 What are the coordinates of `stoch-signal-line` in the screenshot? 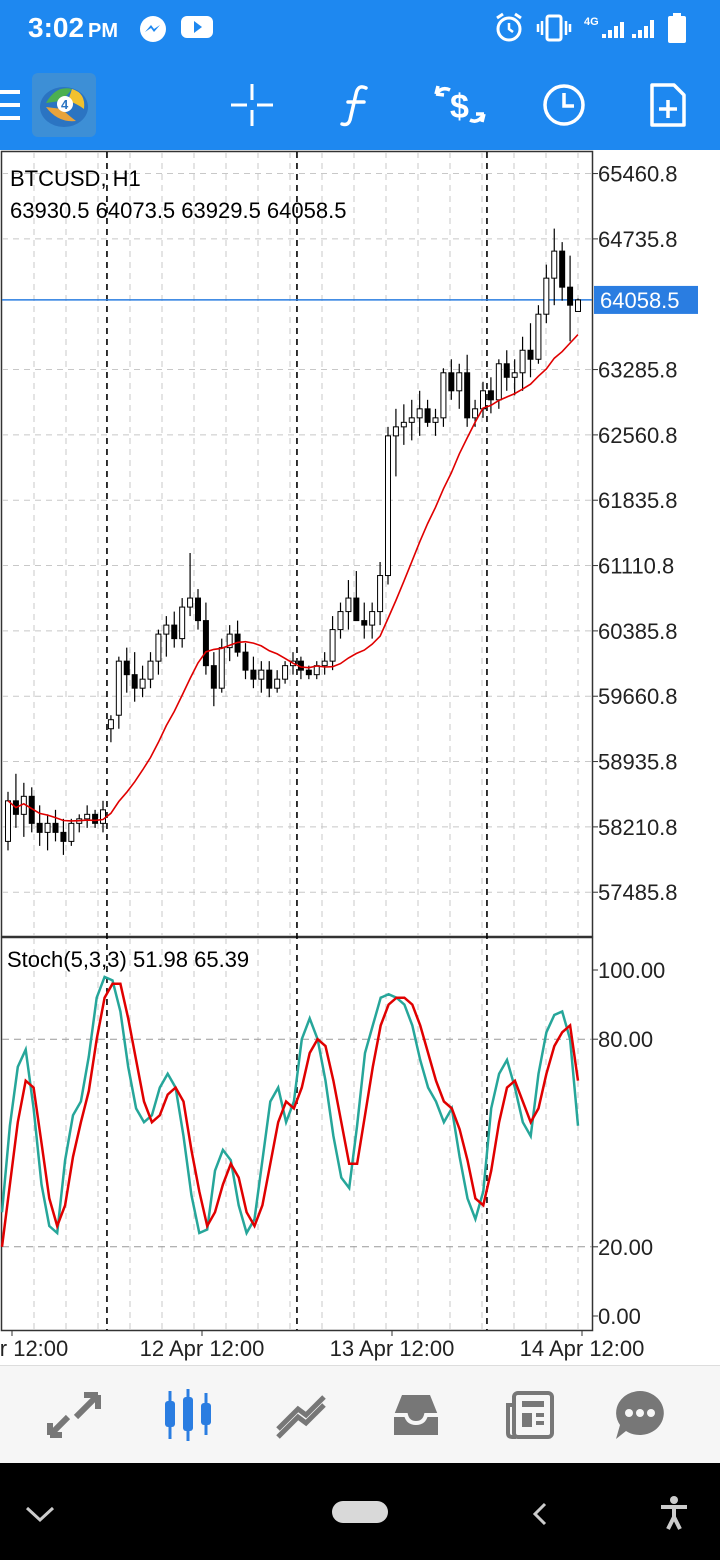 It's located at (290, 1114).